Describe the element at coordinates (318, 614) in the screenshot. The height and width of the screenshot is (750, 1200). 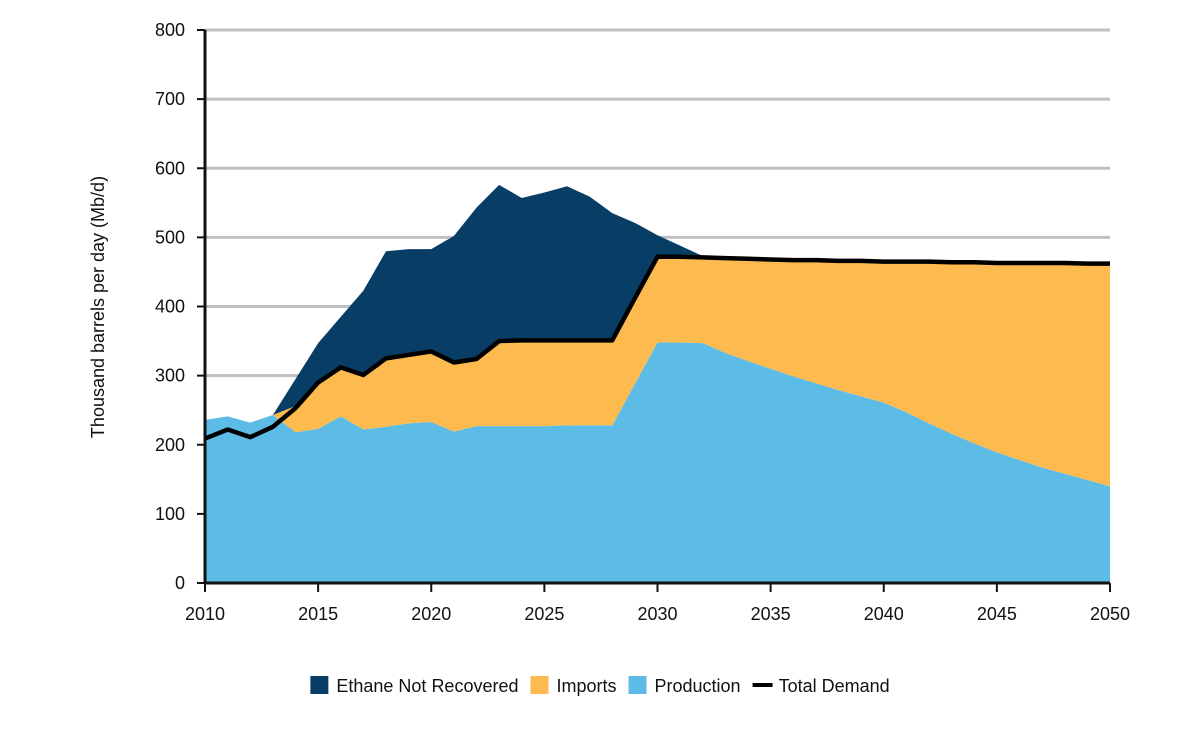
I see `x-tick-label-2015: 2015` at that location.